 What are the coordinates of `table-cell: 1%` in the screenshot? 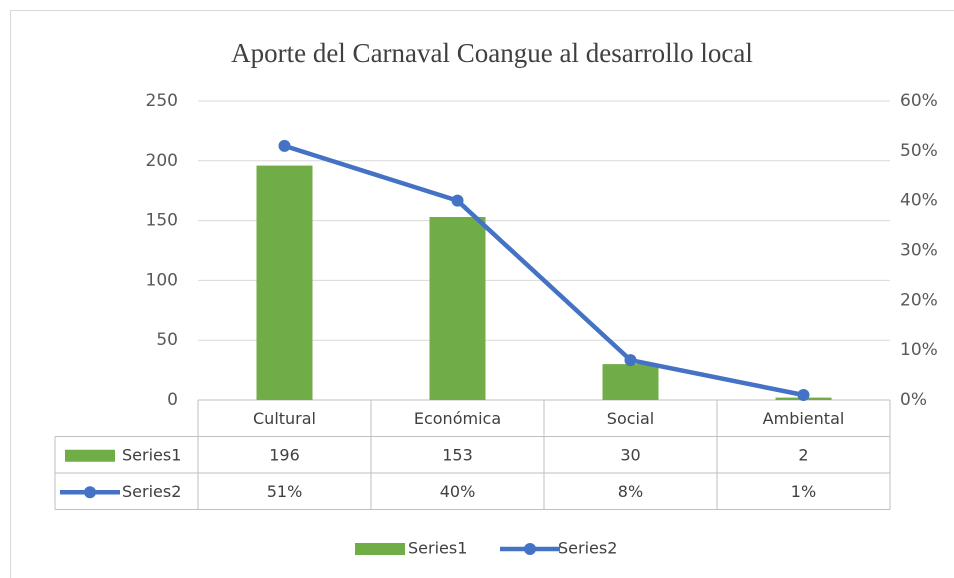 It's located at (803, 491).